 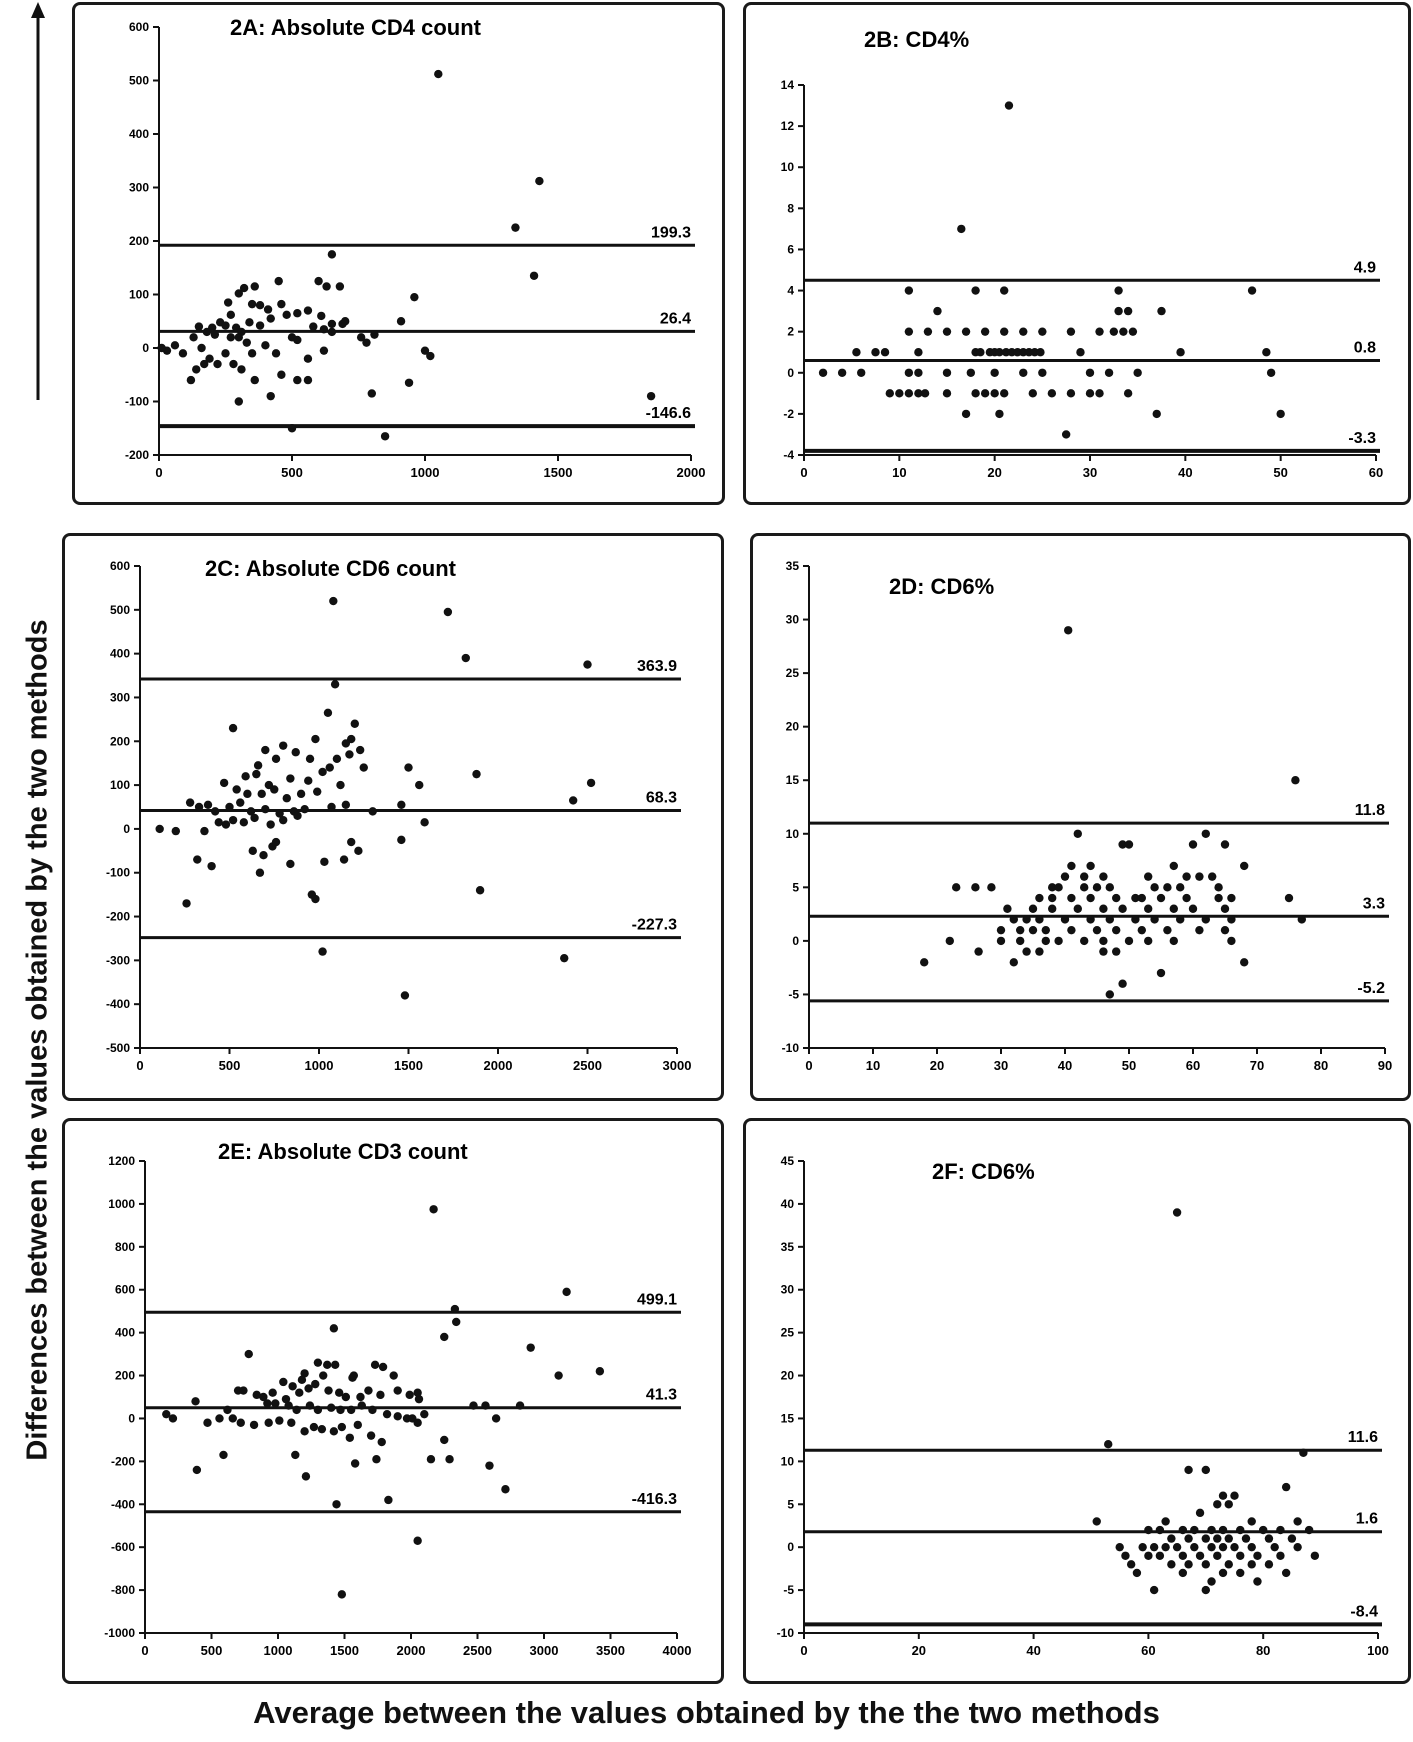 I want to click on reference-line-label: 1.6, so click(x=1367, y=1519).